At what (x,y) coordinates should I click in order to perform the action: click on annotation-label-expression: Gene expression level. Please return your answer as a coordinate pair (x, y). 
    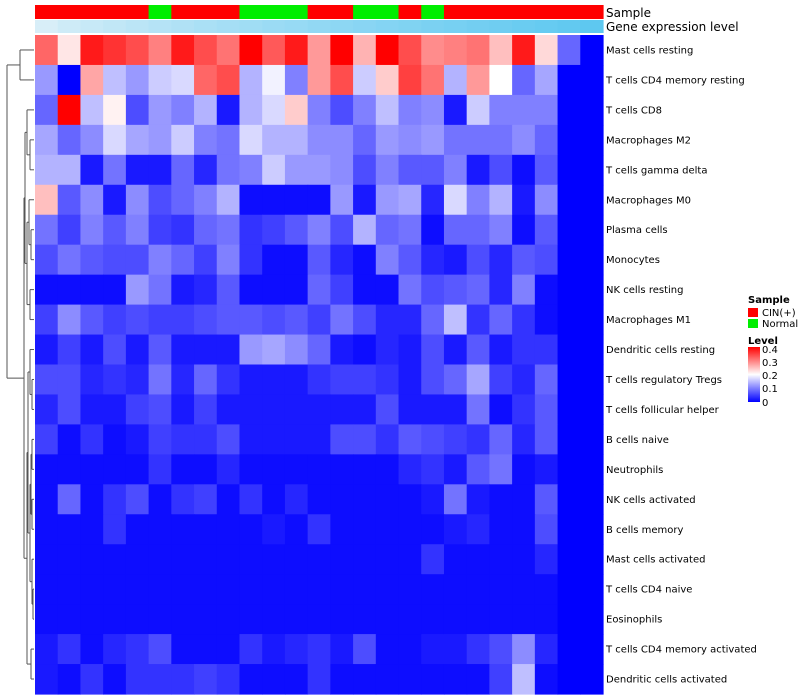
    Looking at the image, I should click on (672, 27).